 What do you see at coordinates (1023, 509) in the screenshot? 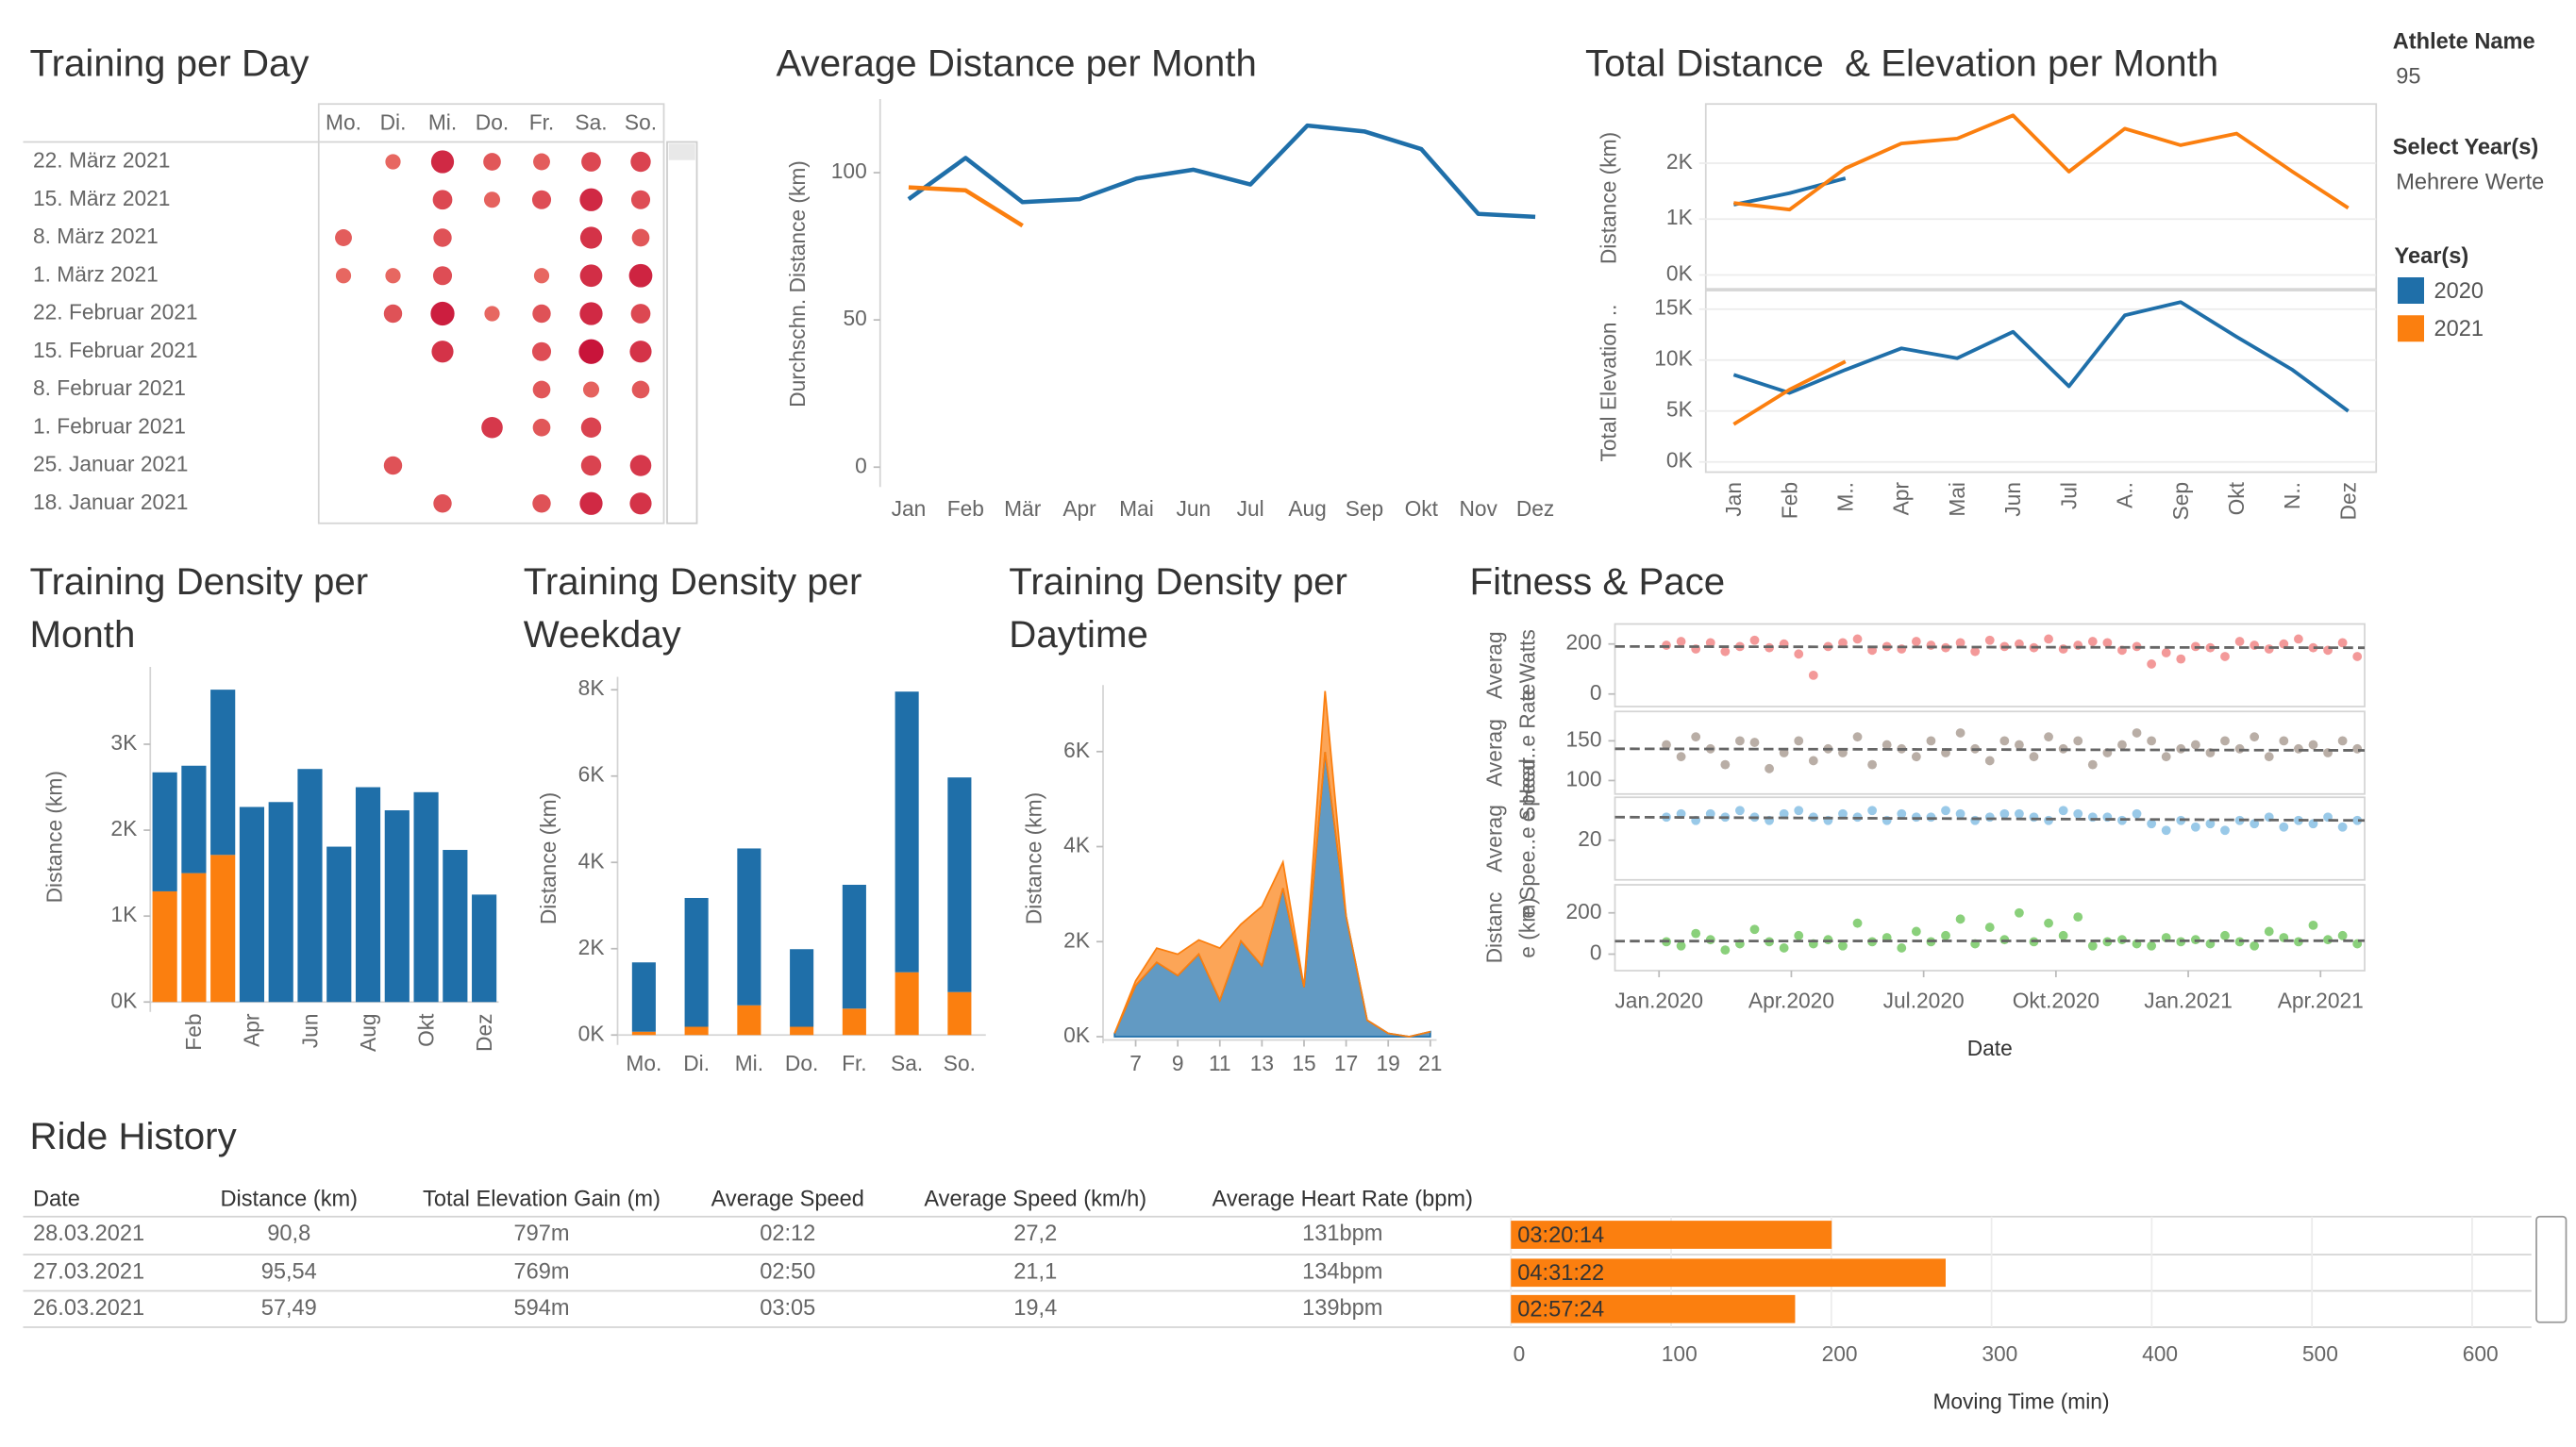
I see `x-tick-label: Mär` at bounding box center [1023, 509].